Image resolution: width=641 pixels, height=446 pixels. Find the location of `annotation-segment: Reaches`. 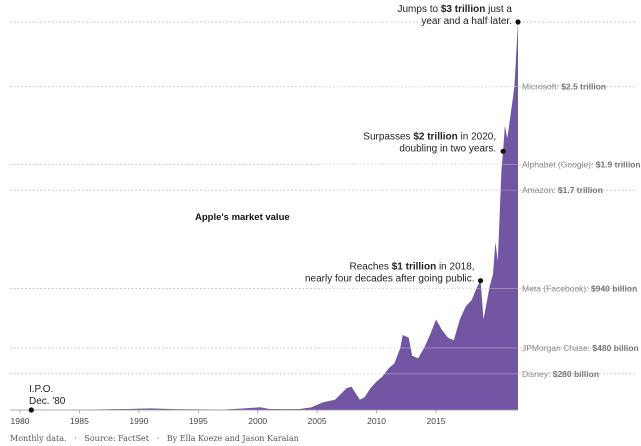

annotation-segment: Reaches is located at coordinates (370, 267).